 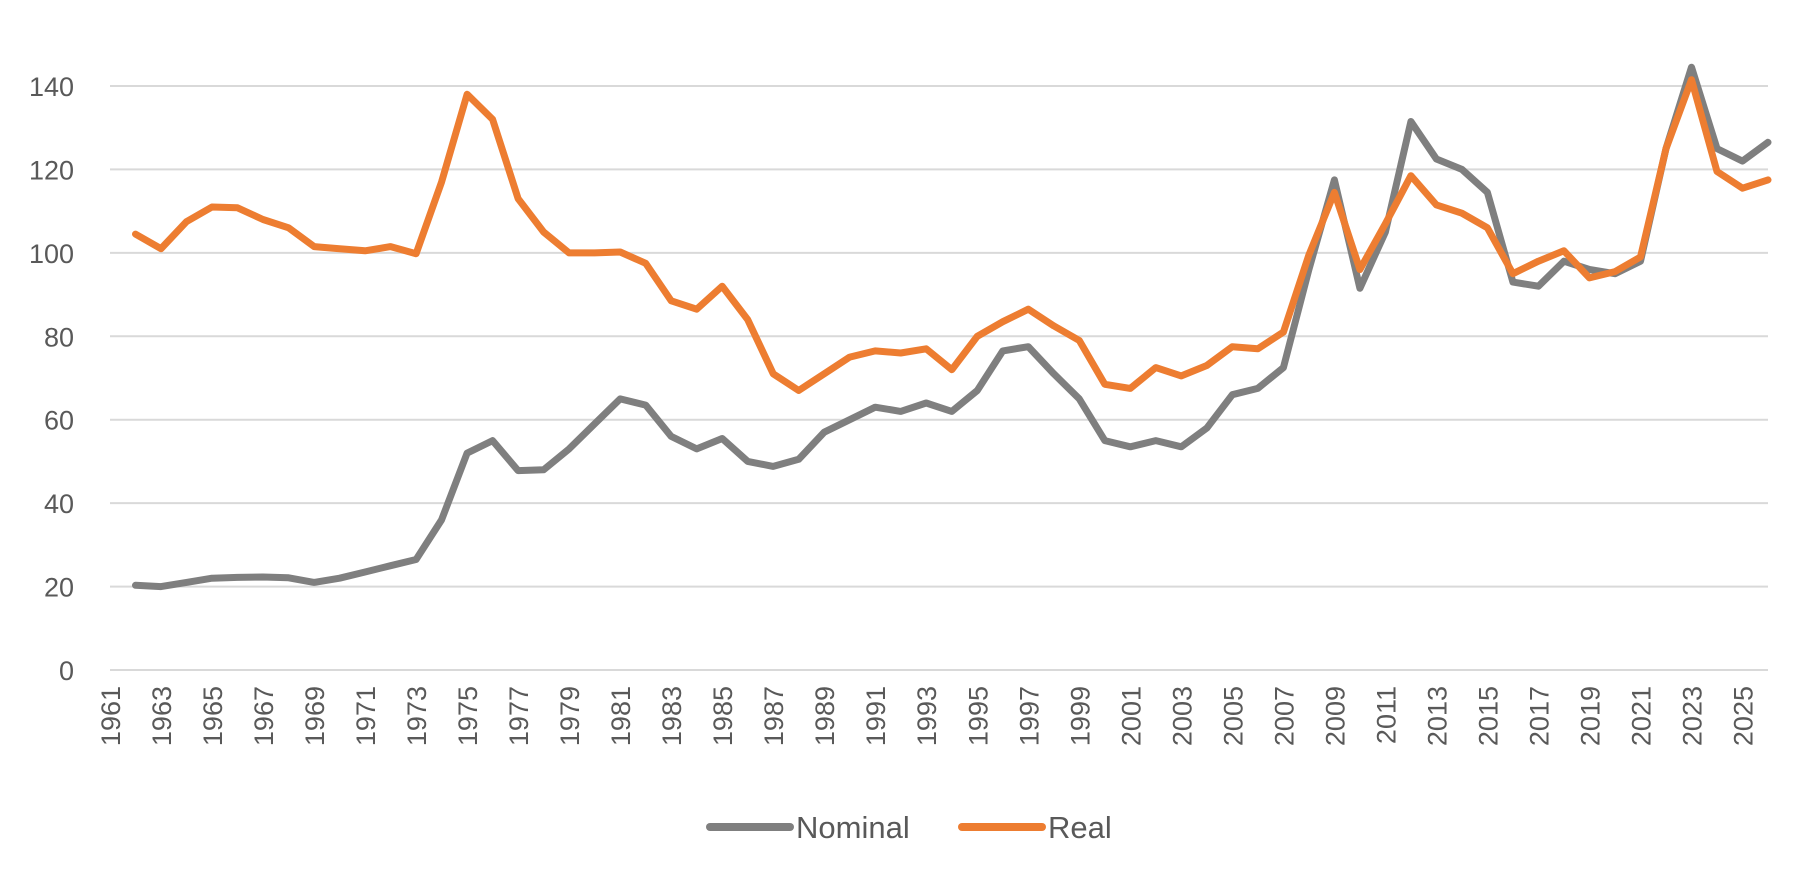 I want to click on x-tick-label: 1973, so click(x=417, y=716).